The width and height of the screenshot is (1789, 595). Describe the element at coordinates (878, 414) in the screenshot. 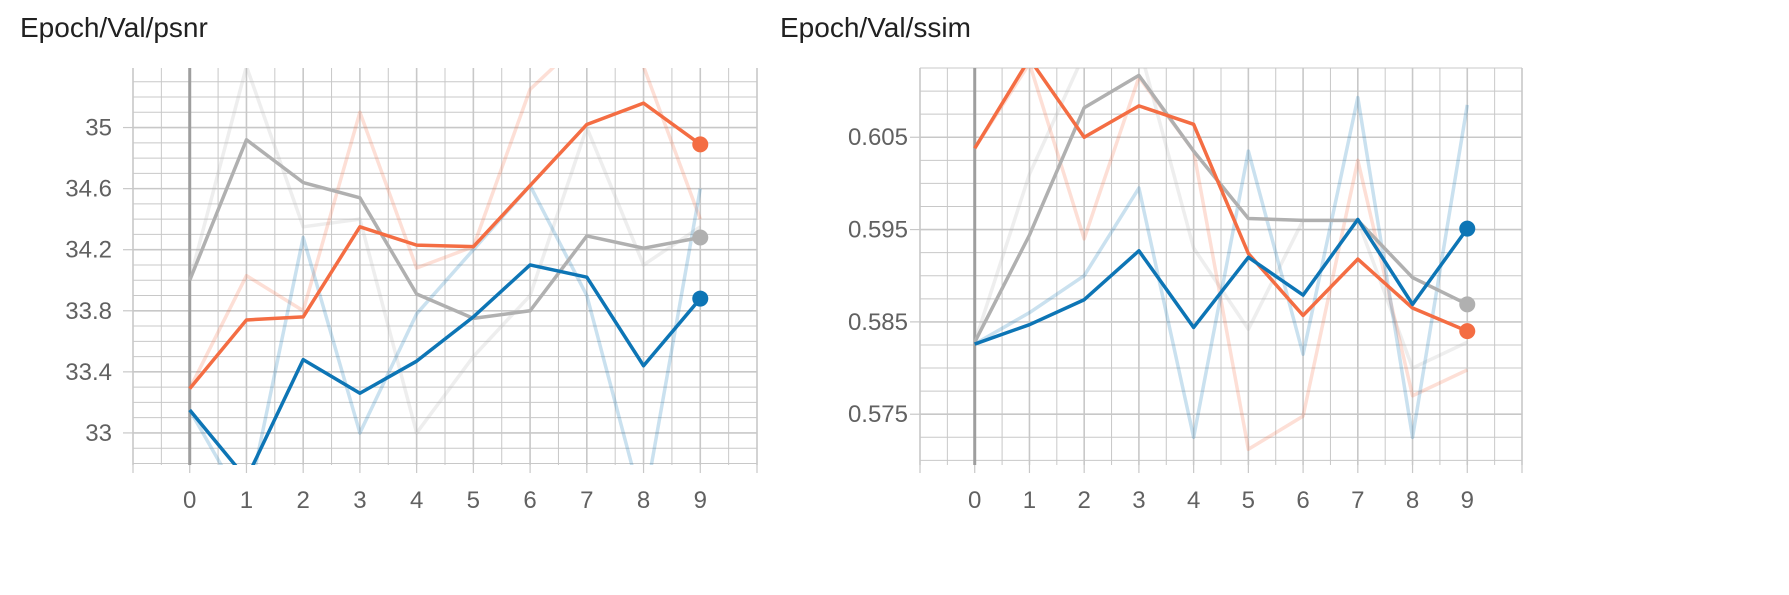

I see `y-tick-label: 0.575` at that location.